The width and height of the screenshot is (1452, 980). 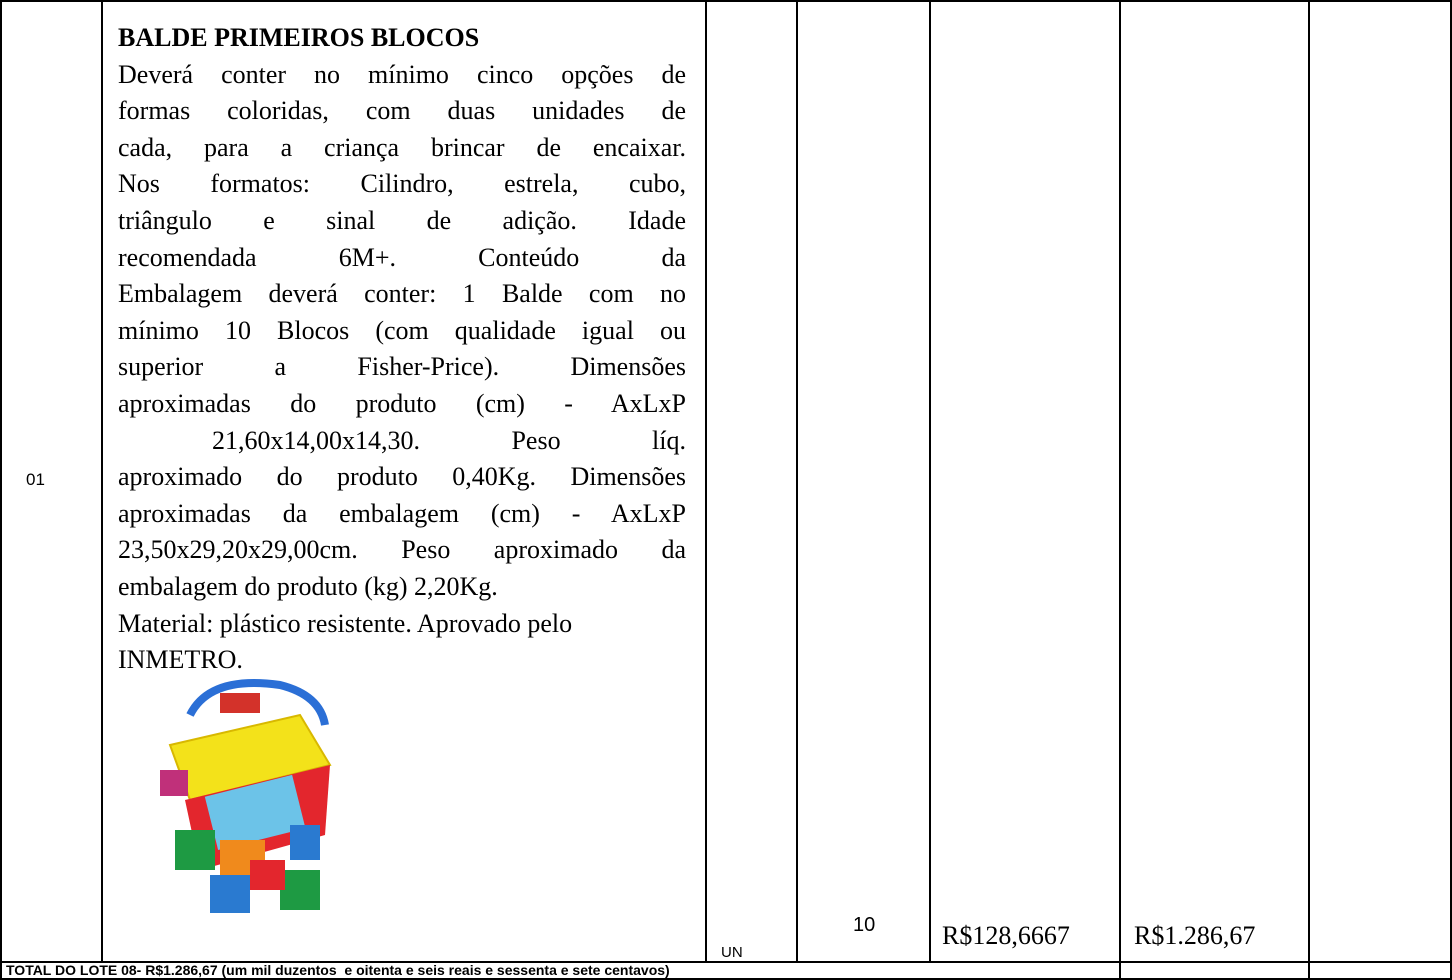 I want to click on description-line: recomendada 6M+. Conteúdo da, so click(x=402, y=257).